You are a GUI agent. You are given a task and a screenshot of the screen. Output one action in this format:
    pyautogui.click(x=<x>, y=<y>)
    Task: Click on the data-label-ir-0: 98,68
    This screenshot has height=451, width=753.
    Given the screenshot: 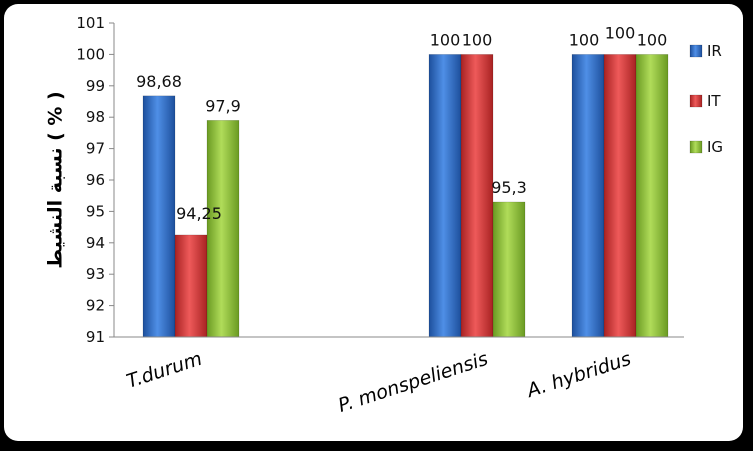 What is the action you would take?
    pyautogui.click(x=159, y=81)
    